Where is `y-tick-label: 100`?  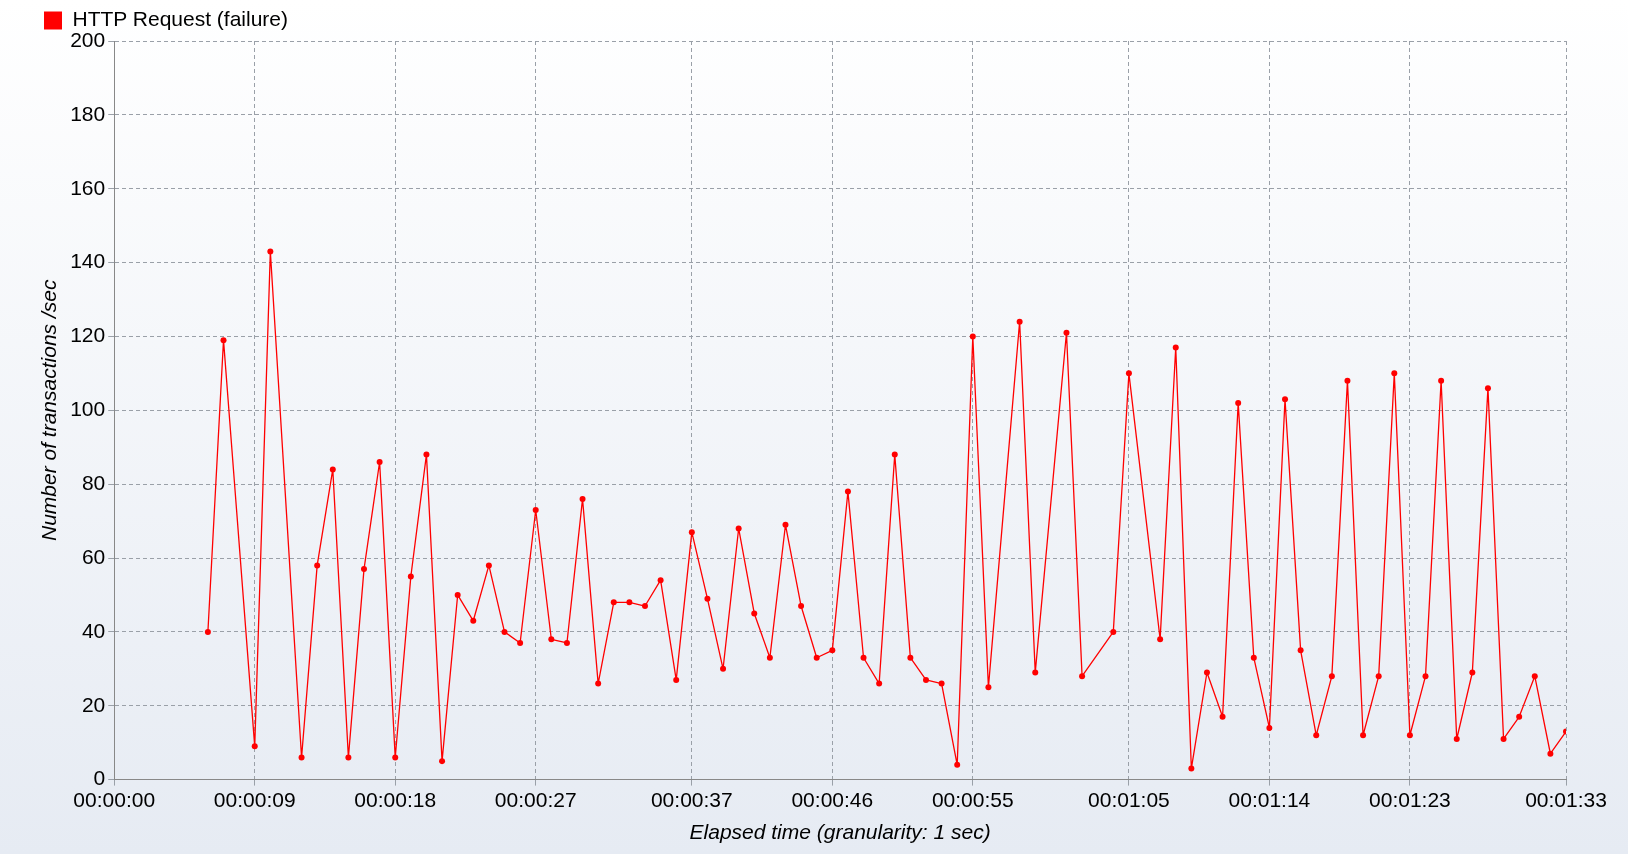 y-tick-label: 100 is located at coordinates (88, 409).